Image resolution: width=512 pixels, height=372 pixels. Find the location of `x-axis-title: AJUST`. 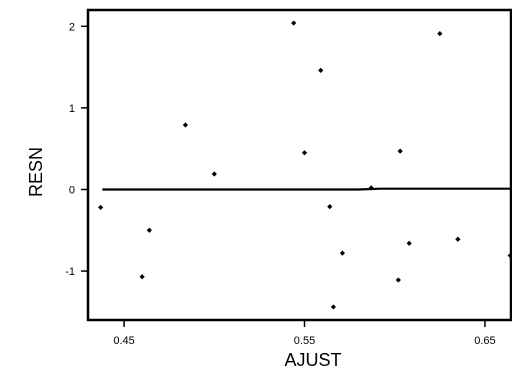

x-axis-title: AJUST is located at coordinates (312, 360).